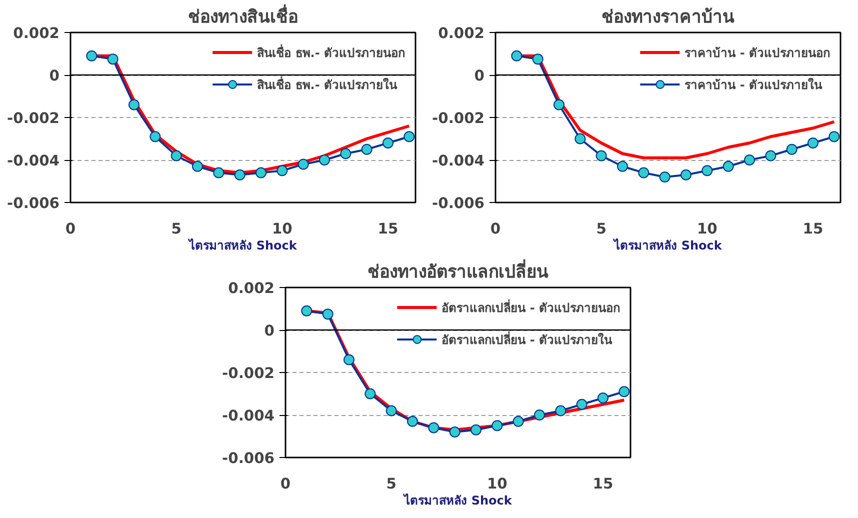 This screenshot has height=518, width=858. Describe the element at coordinates (531, 307) in the screenshot. I see `legend-label: อัตราแลกเปลี่ยน - ตัวแปรภายนอก` at that location.